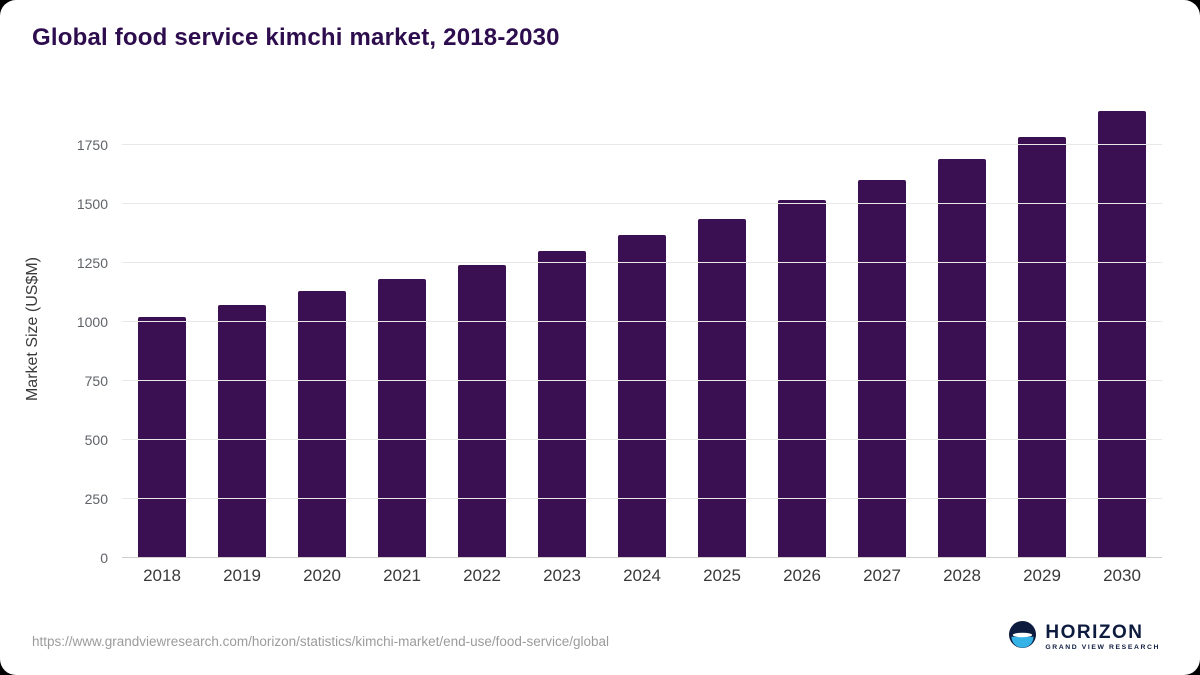 This screenshot has width=1200, height=675. Describe the element at coordinates (642, 557) in the screenshot. I see `x-axis-line` at that location.